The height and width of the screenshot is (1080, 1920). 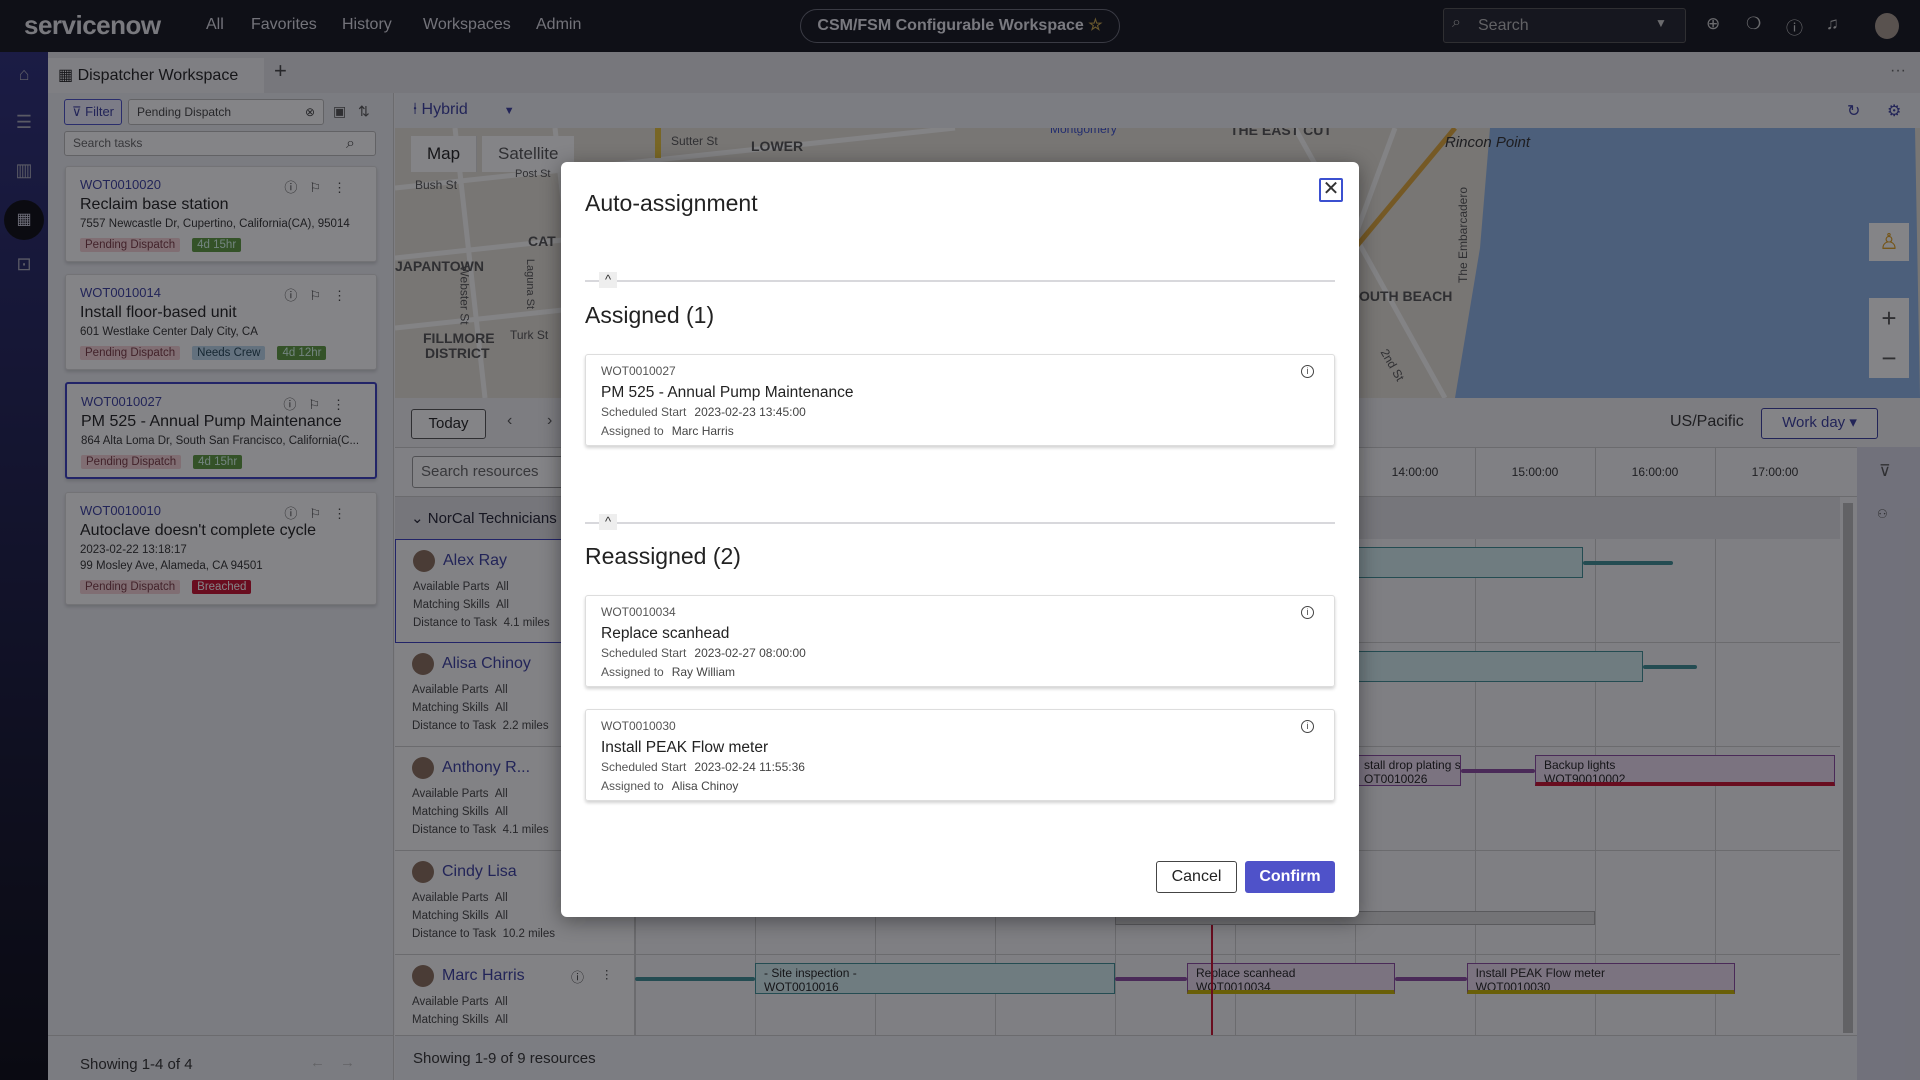 What do you see at coordinates (665, 633) in the screenshot?
I see `work-order-title: Replace scanhead` at bounding box center [665, 633].